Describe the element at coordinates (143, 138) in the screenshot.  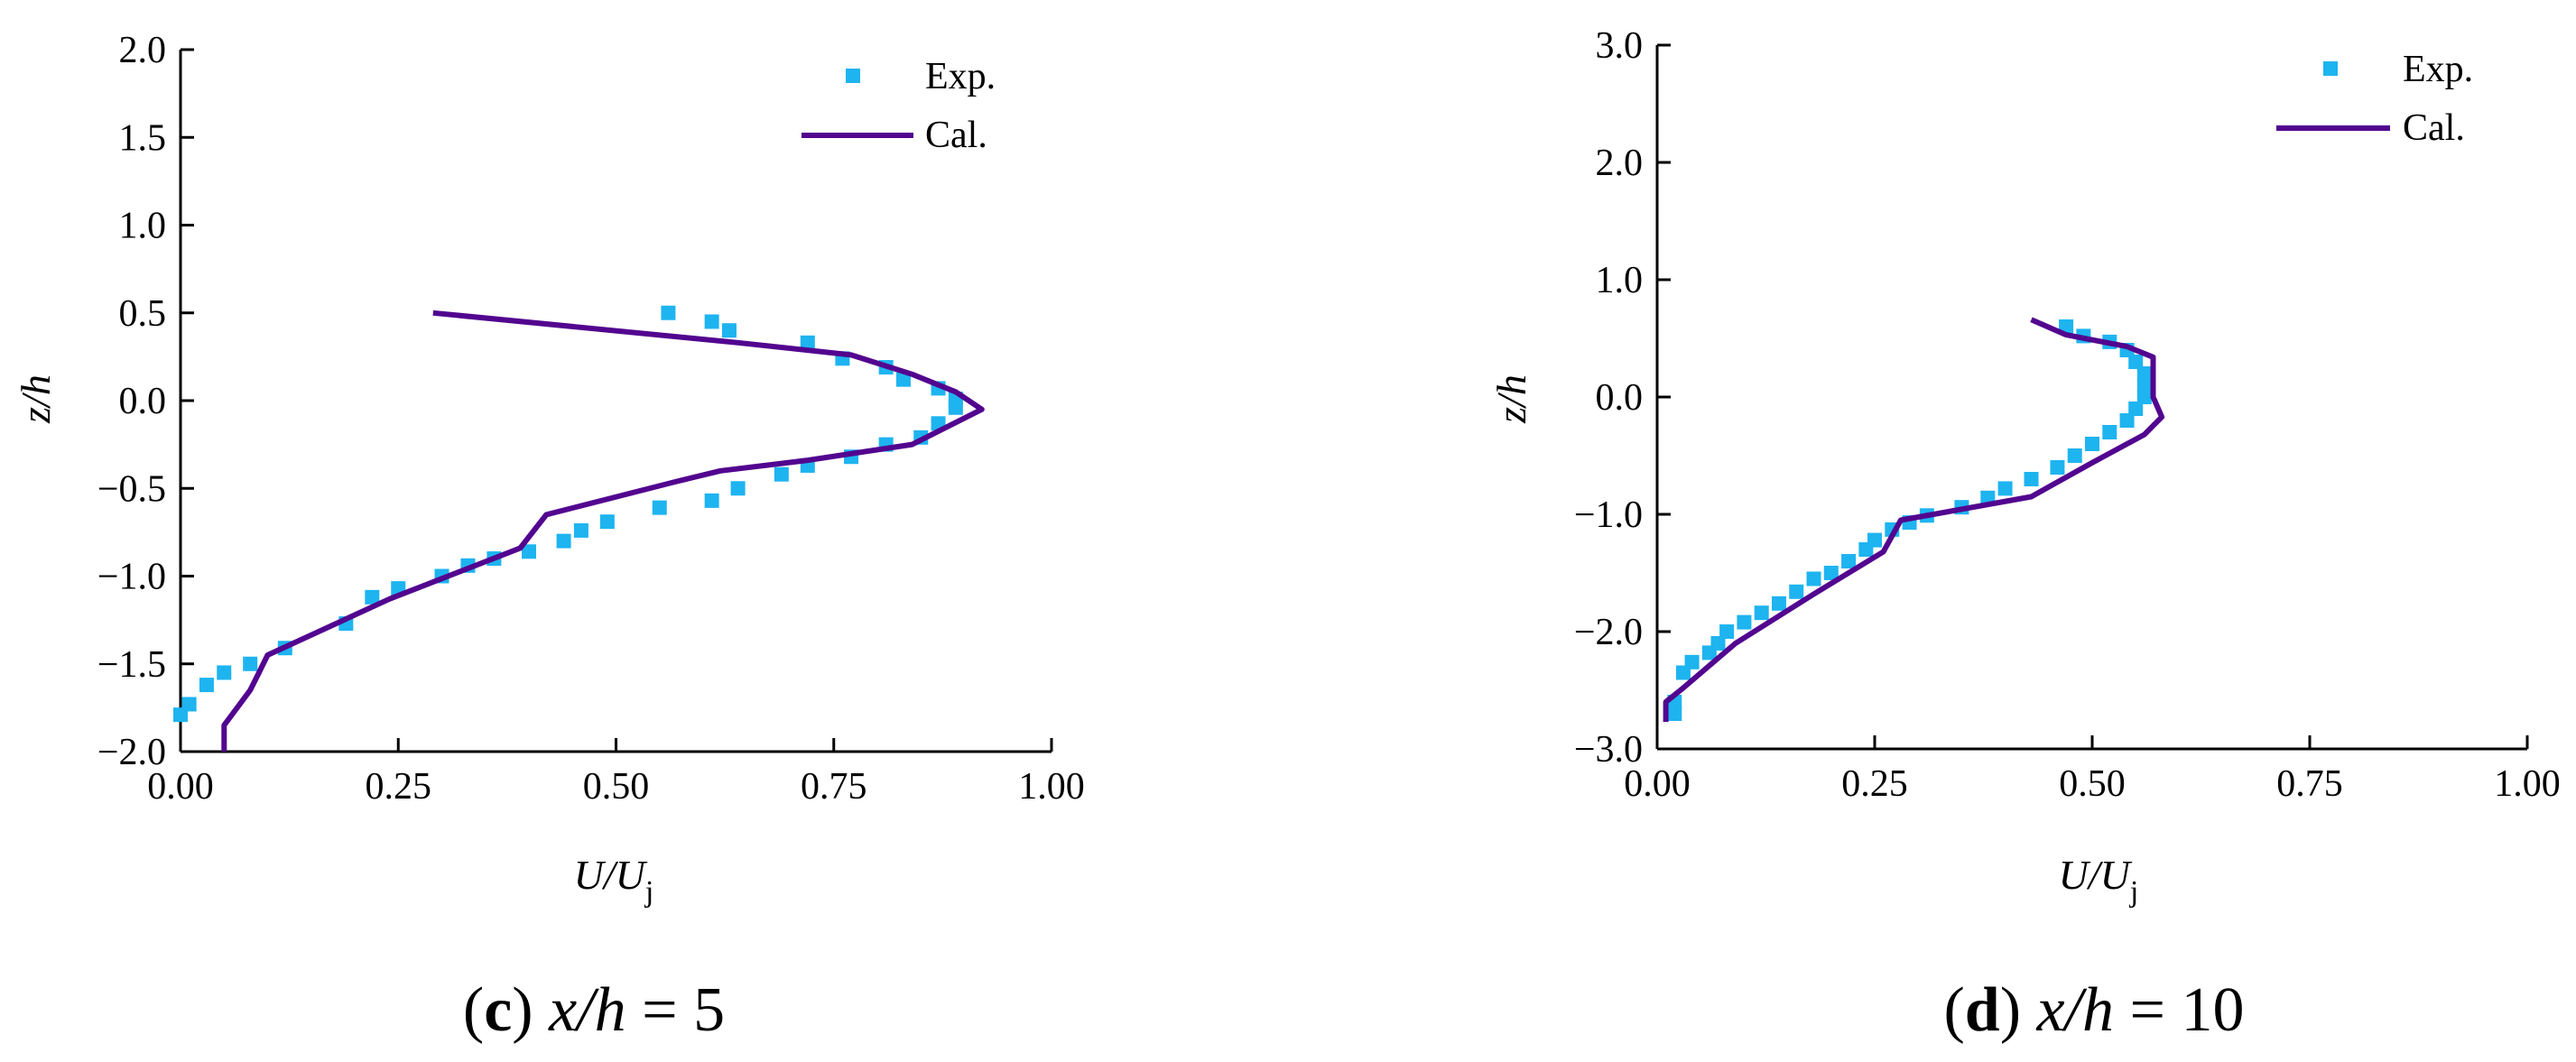
I see `y-tick-label: 1.5` at that location.